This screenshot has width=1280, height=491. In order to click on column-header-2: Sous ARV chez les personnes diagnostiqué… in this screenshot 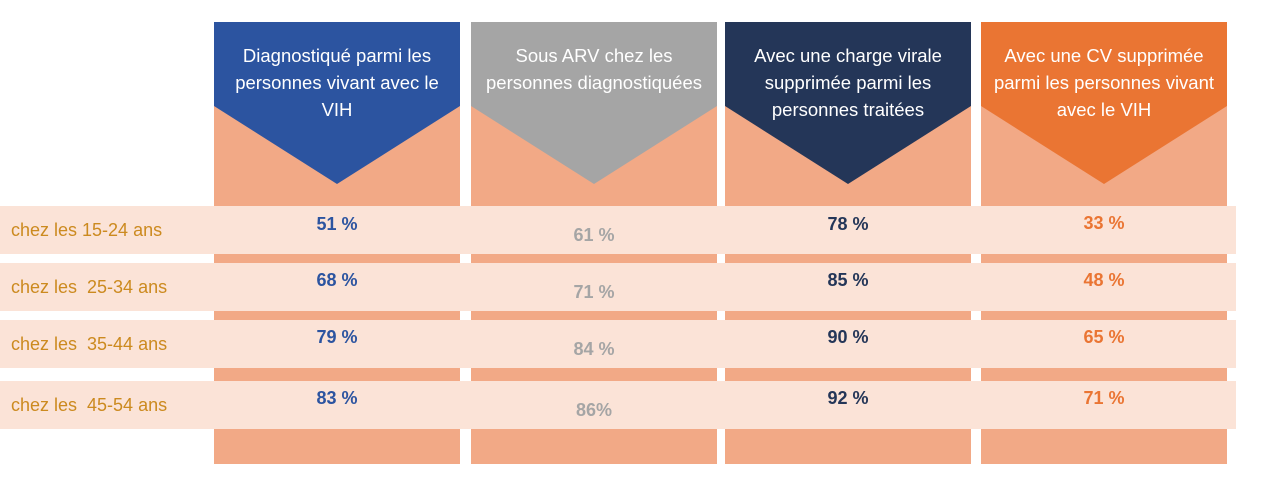, I will do `click(594, 114)`.